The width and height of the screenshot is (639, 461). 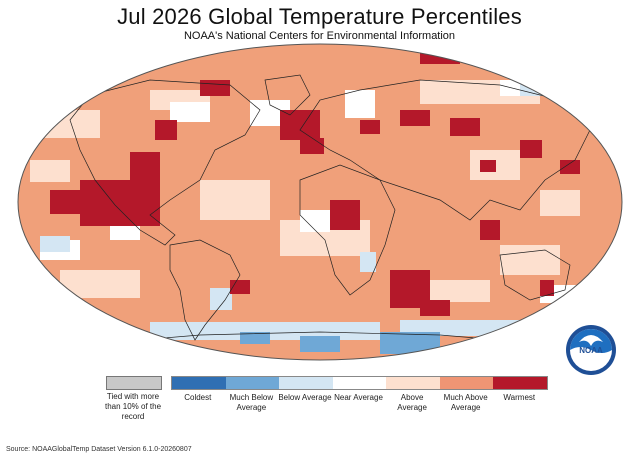 I want to click on legend-swatch-near, so click(x=359, y=383).